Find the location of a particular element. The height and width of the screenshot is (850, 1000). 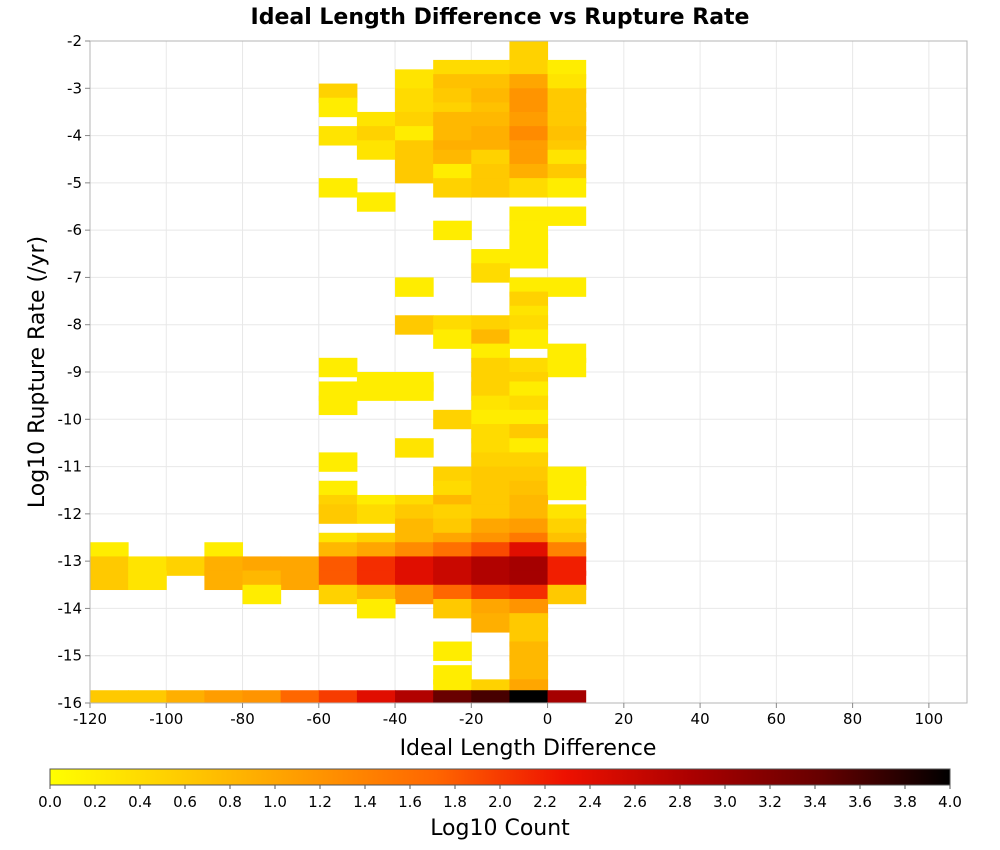

colorbar-tick-label: 2.6 is located at coordinates (635, 802).